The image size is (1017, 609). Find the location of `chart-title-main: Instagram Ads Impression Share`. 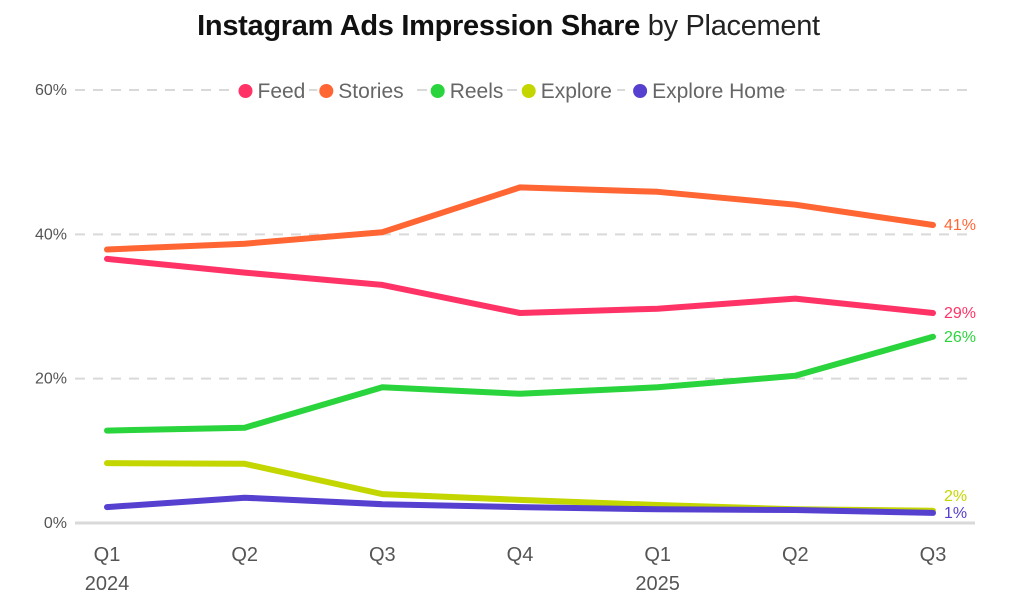

chart-title-main: Instagram Ads Impression Share is located at coordinates (418, 26).